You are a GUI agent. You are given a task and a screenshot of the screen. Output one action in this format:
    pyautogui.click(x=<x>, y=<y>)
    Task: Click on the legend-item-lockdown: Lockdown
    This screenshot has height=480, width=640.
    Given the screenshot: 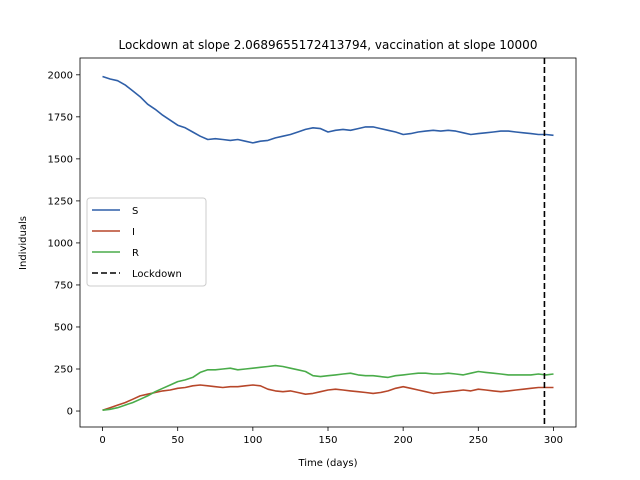 What is the action you would take?
    pyautogui.click(x=137, y=274)
    